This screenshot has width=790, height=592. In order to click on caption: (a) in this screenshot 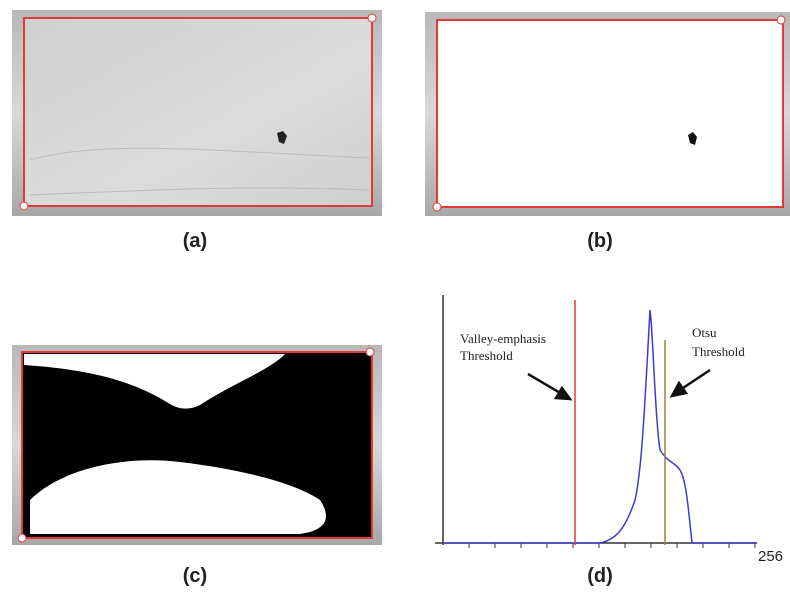, I will do `click(195, 241)`.